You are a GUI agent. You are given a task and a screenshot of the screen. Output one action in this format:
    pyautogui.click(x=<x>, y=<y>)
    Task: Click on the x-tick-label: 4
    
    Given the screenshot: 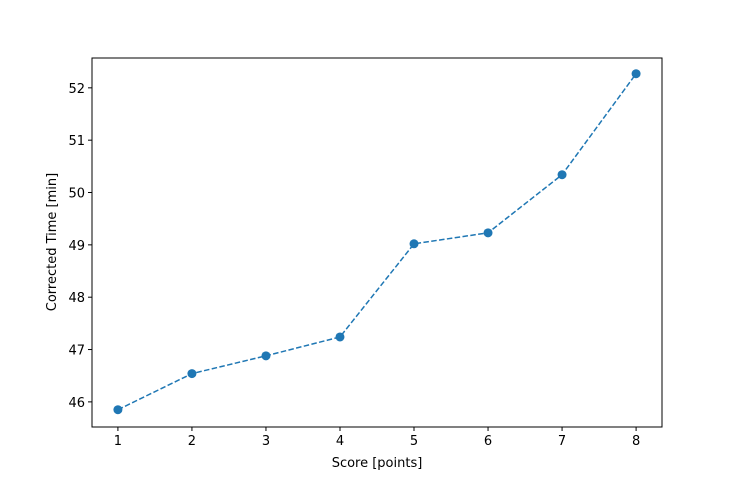 What is the action you would take?
    pyautogui.click(x=340, y=441)
    